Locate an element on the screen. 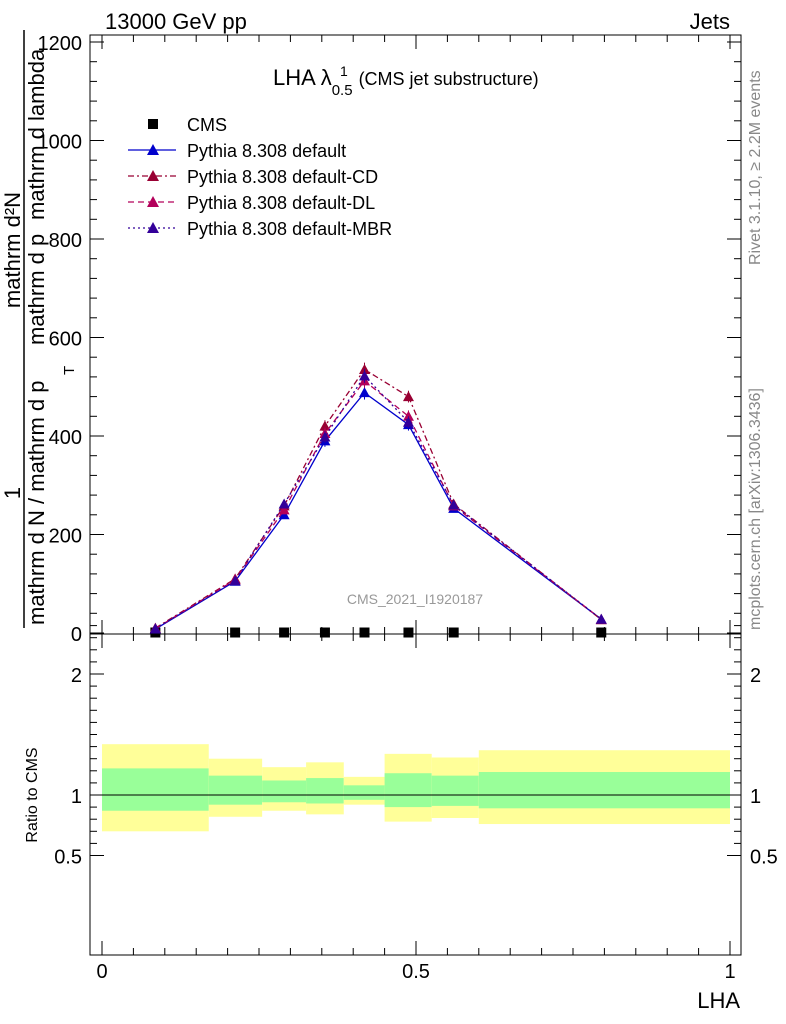 The width and height of the screenshot is (786, 1024). y-label-one: 1 is located at coordinates (12, 493).